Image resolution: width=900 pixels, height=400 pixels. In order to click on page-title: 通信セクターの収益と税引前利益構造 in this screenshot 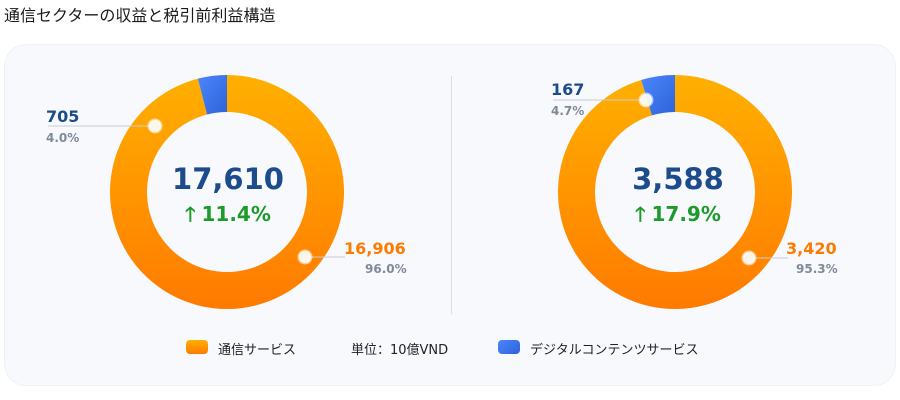, I will do `click(140, 15)`.